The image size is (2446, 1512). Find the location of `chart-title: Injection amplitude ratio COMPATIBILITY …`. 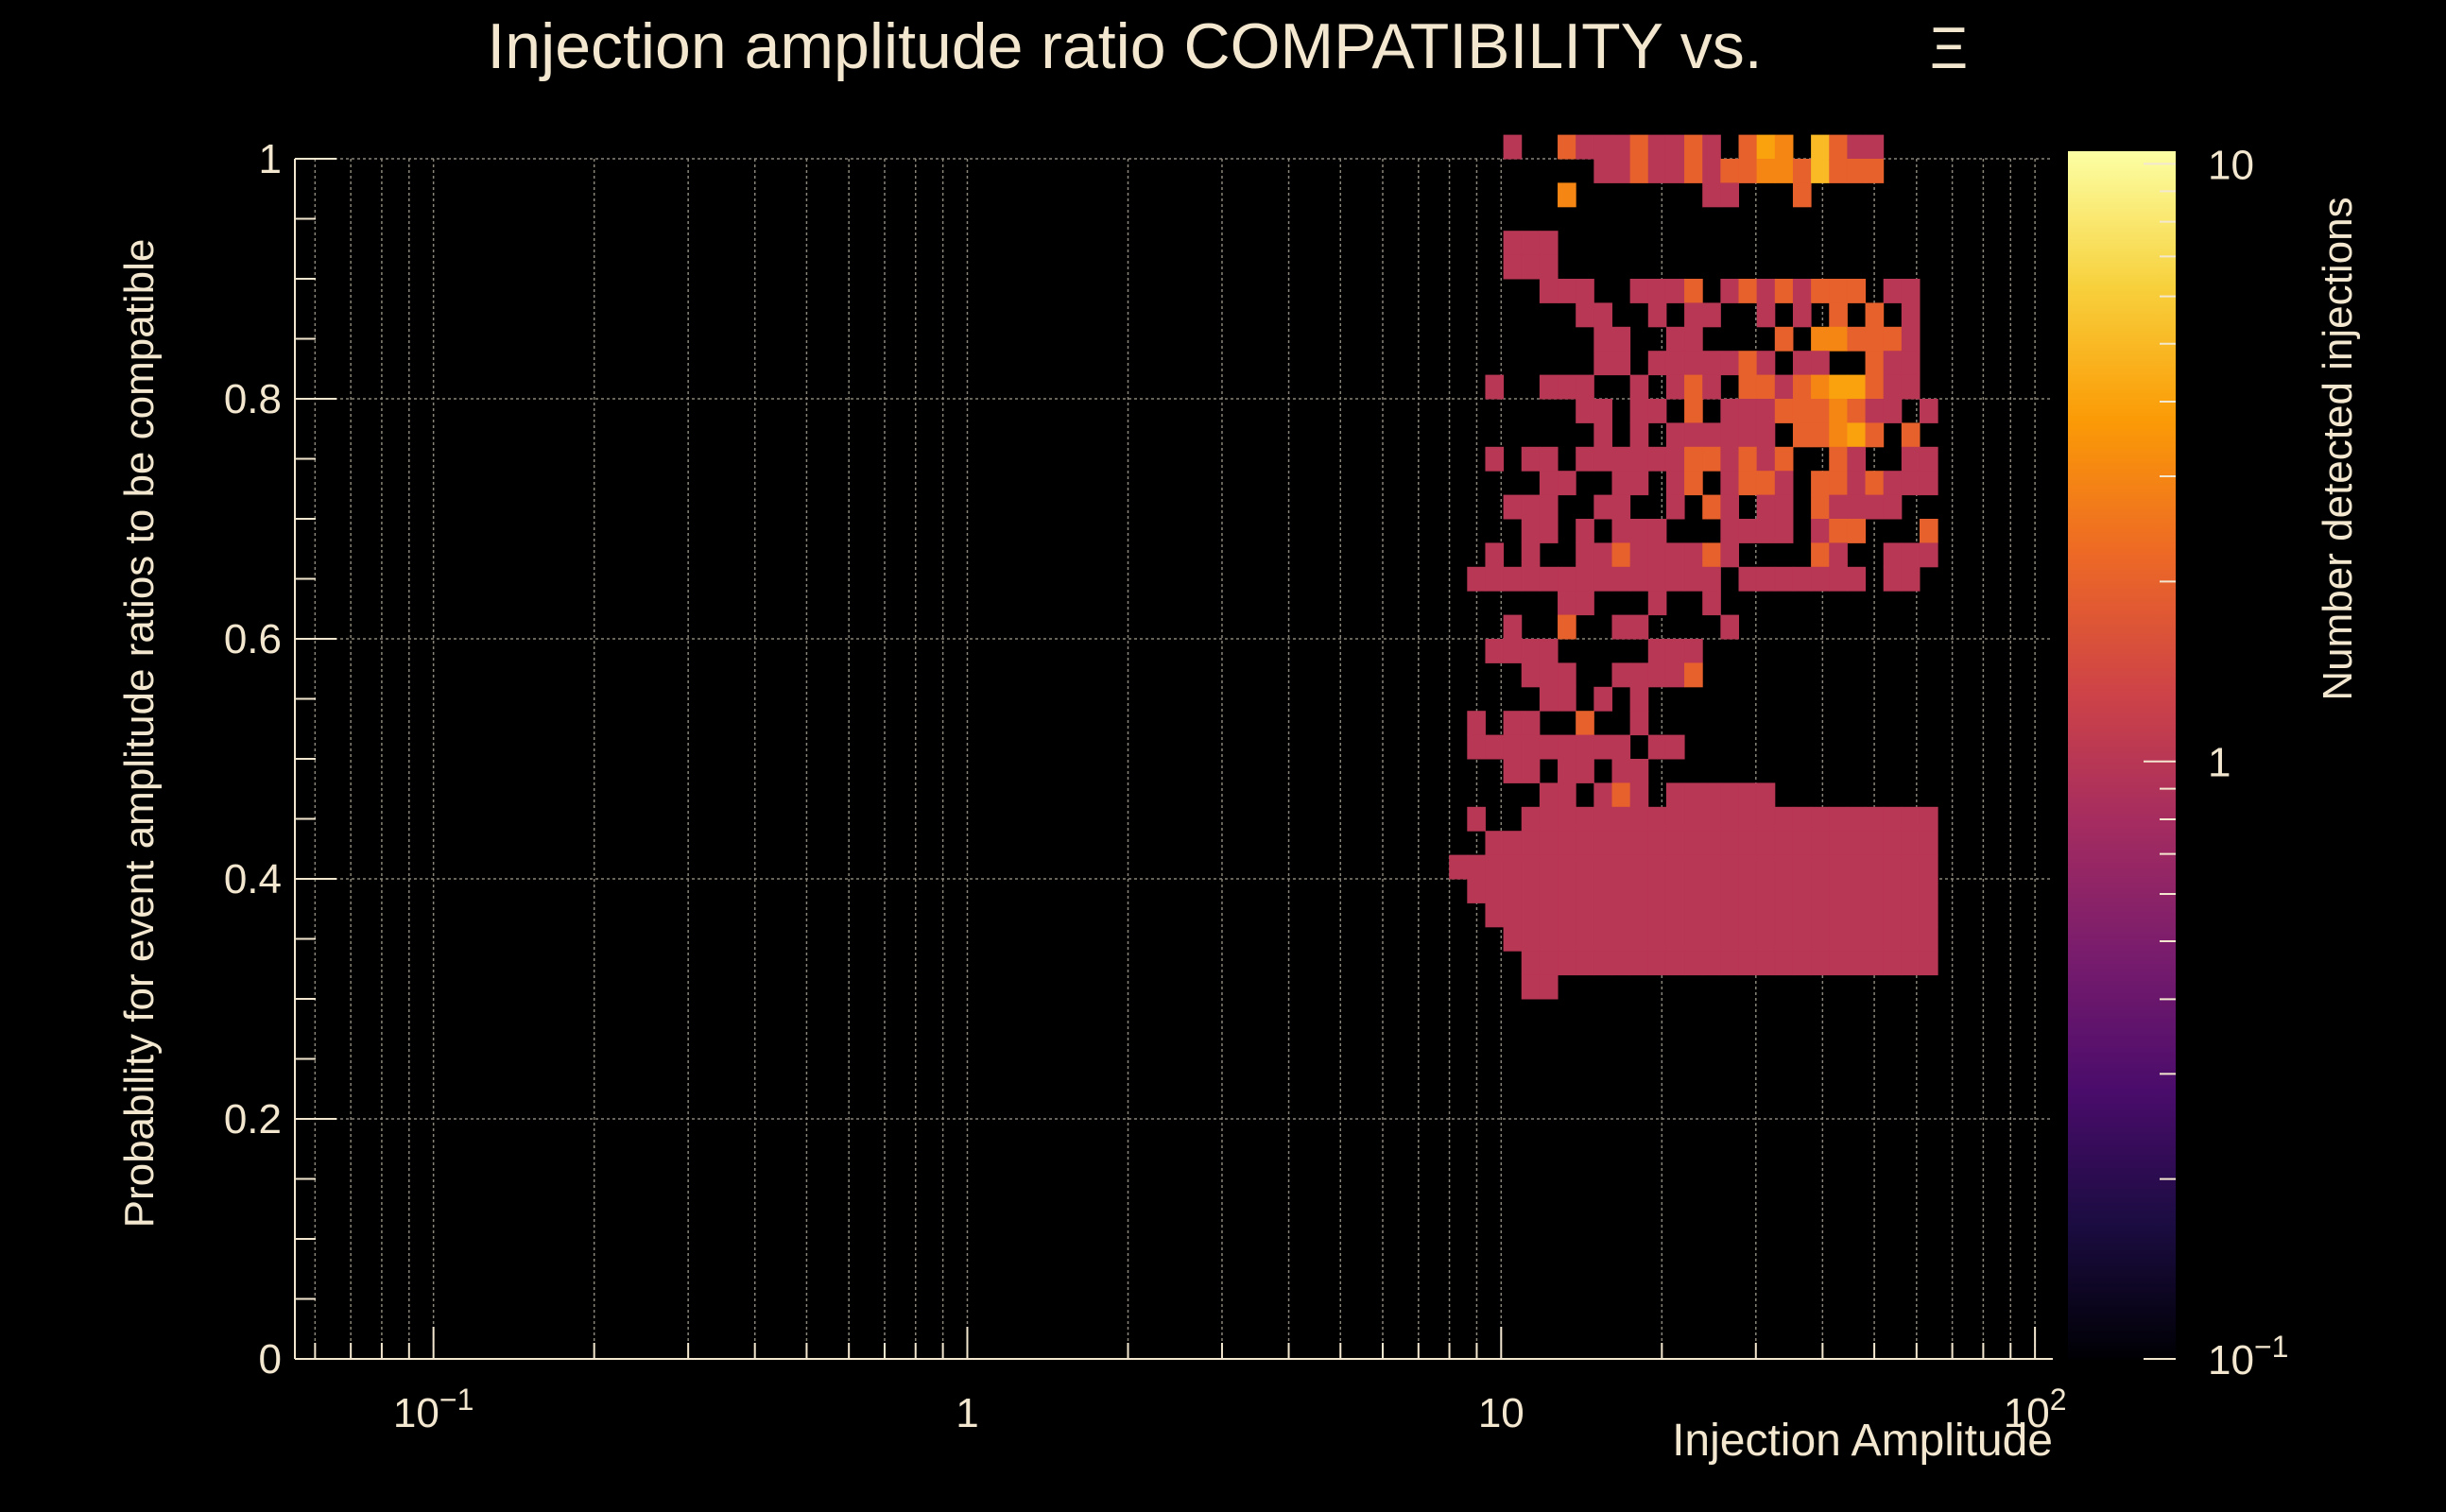

chart-title: Injection amplitude ratio COMPATIBILITY … is located at coordinates (1124, 46).